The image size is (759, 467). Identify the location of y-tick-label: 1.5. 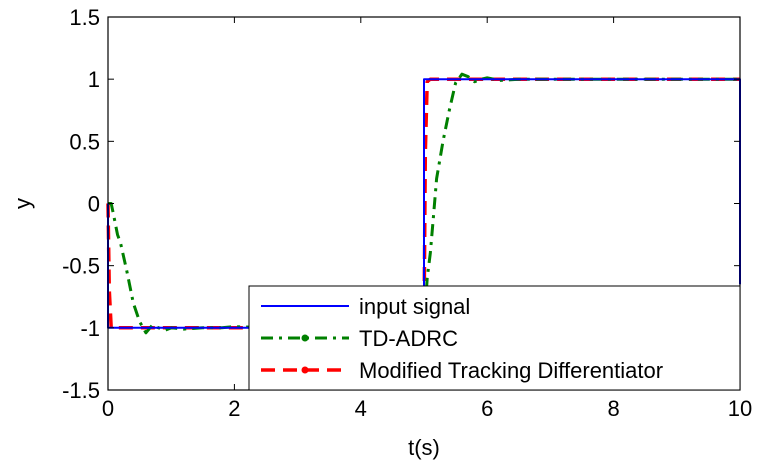
(84, 17).